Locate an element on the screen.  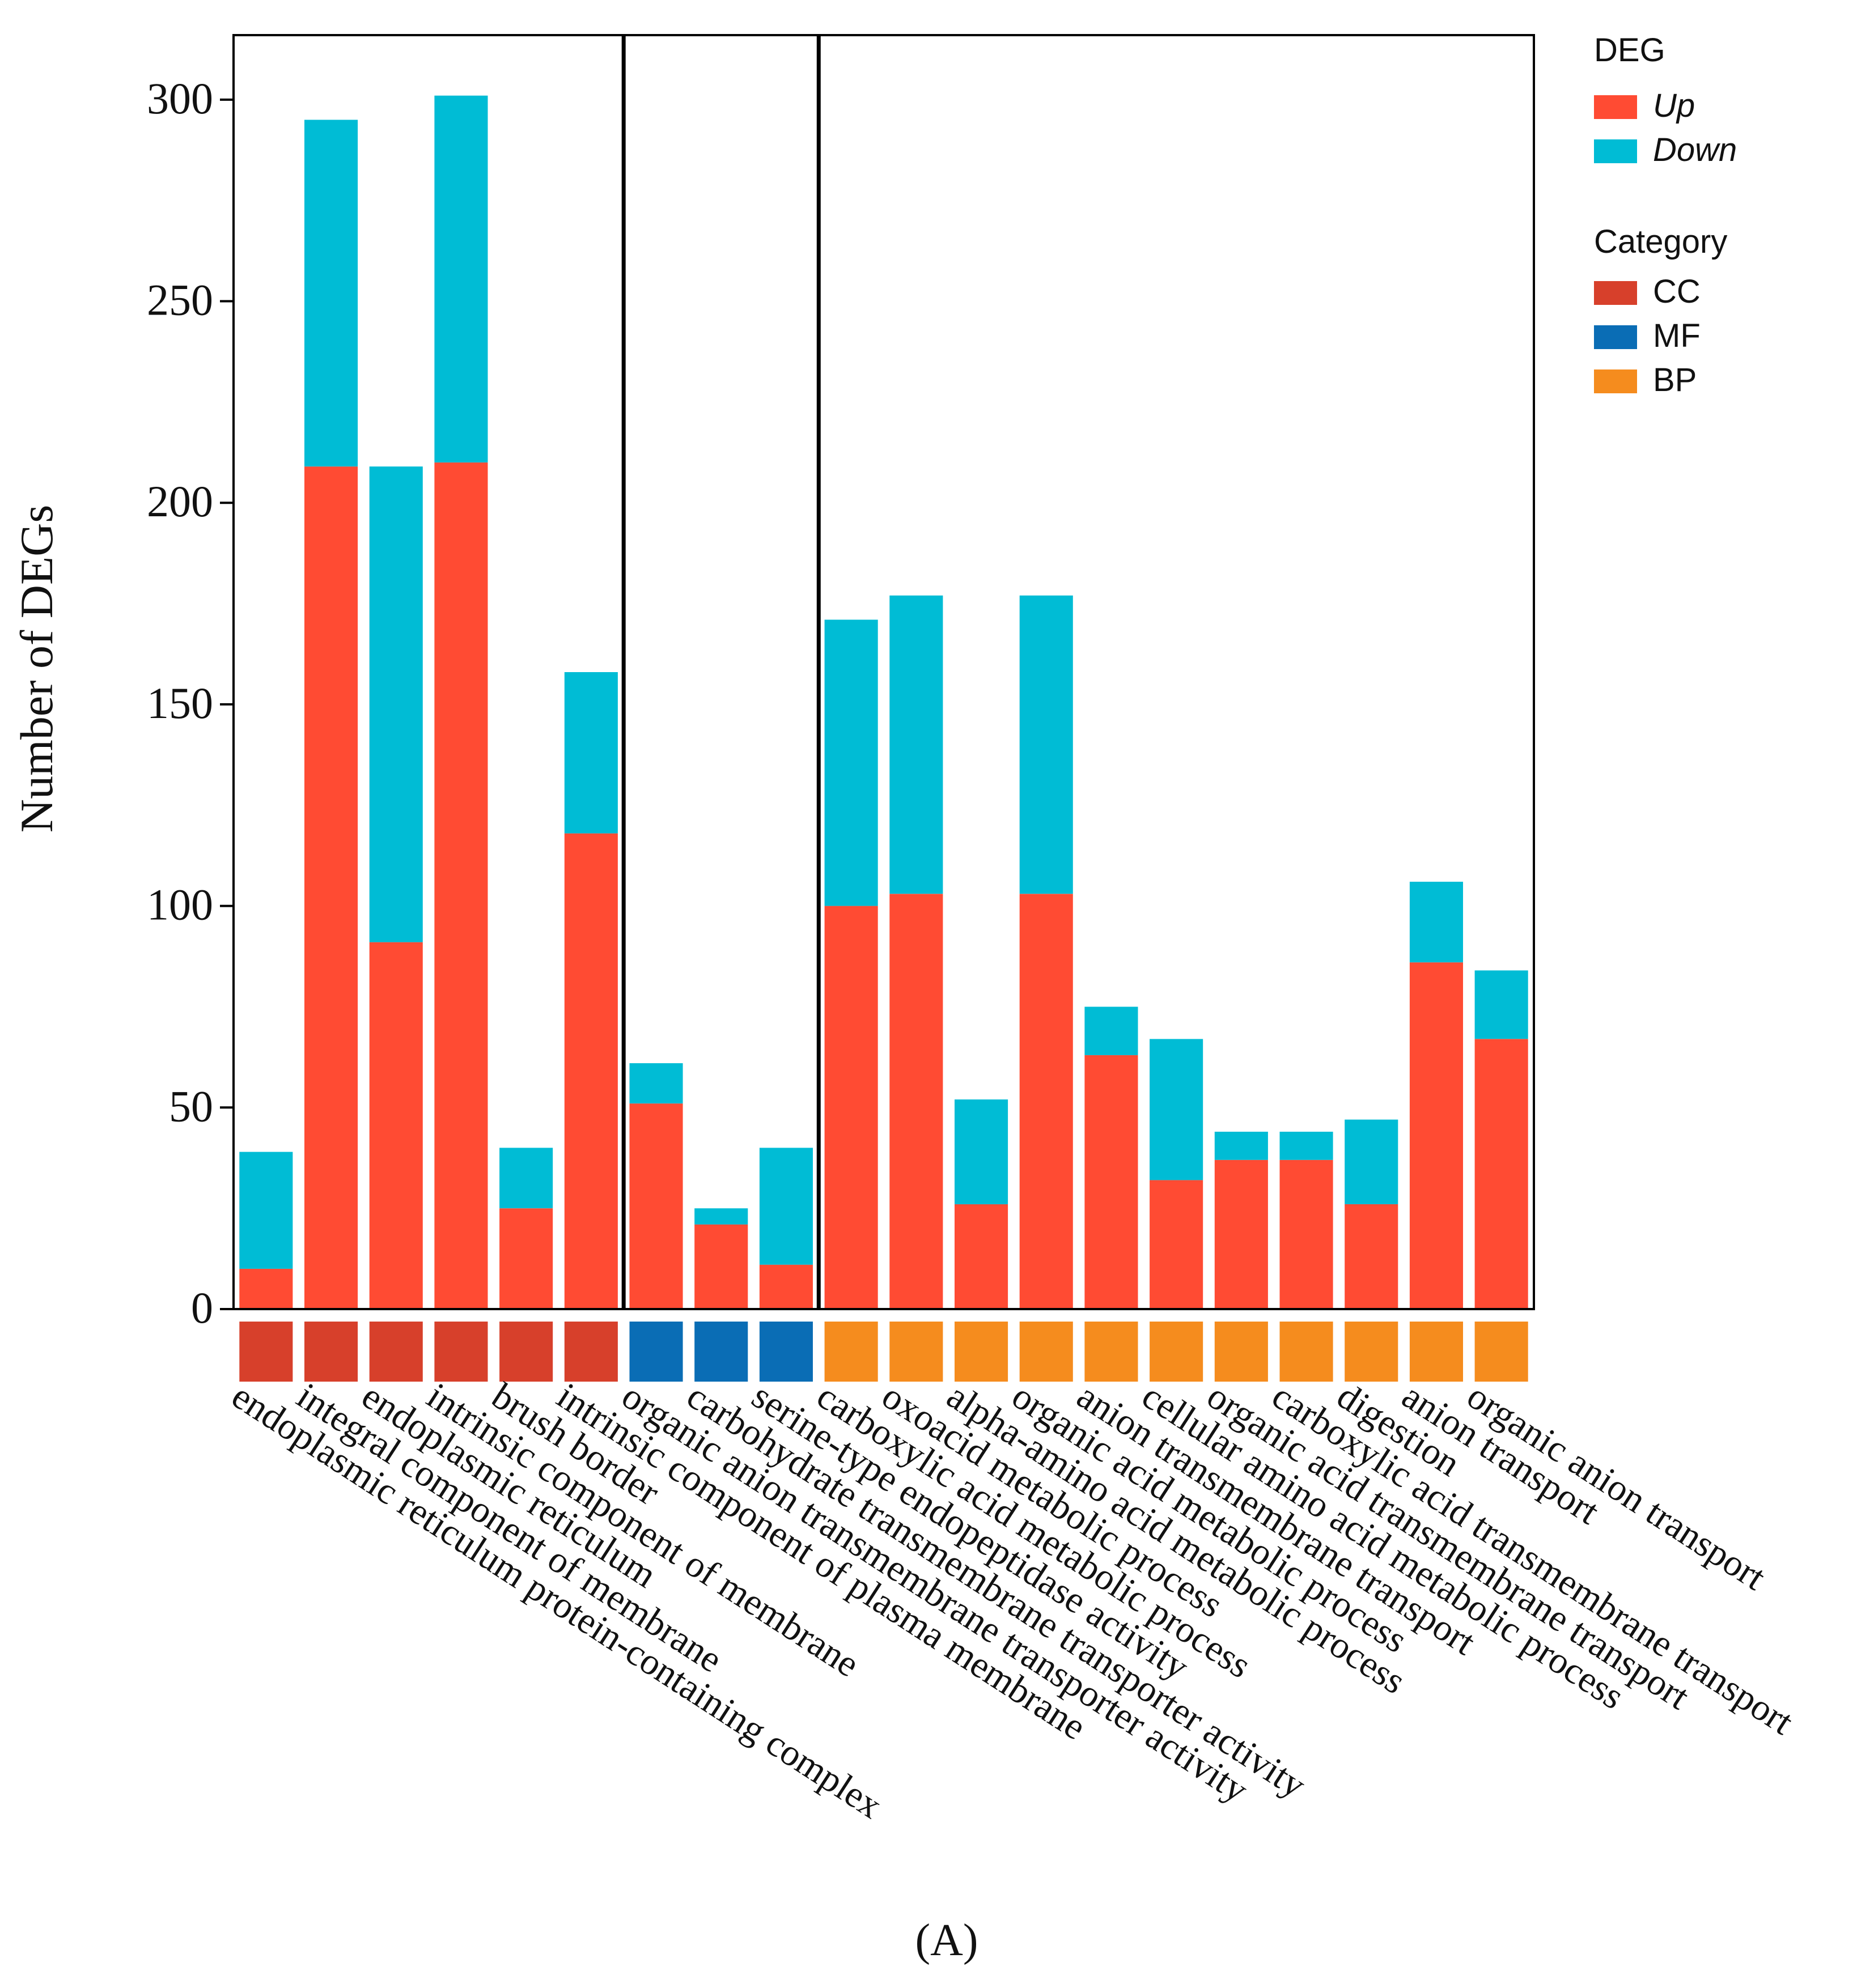
y-tick-label-250: 250 is located at coordinates (180, 300).